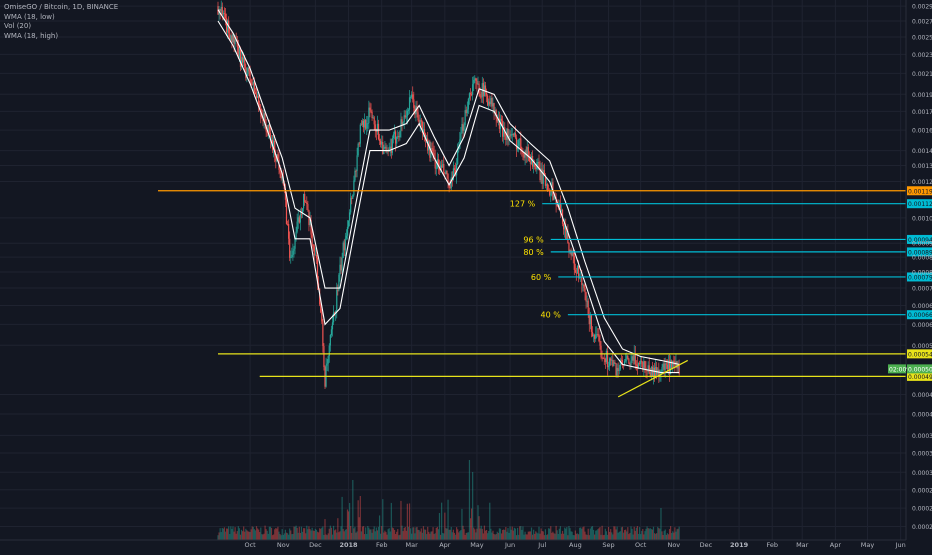  I want to click on price-axis-tick-label: 0.000410, so click(922, 414).